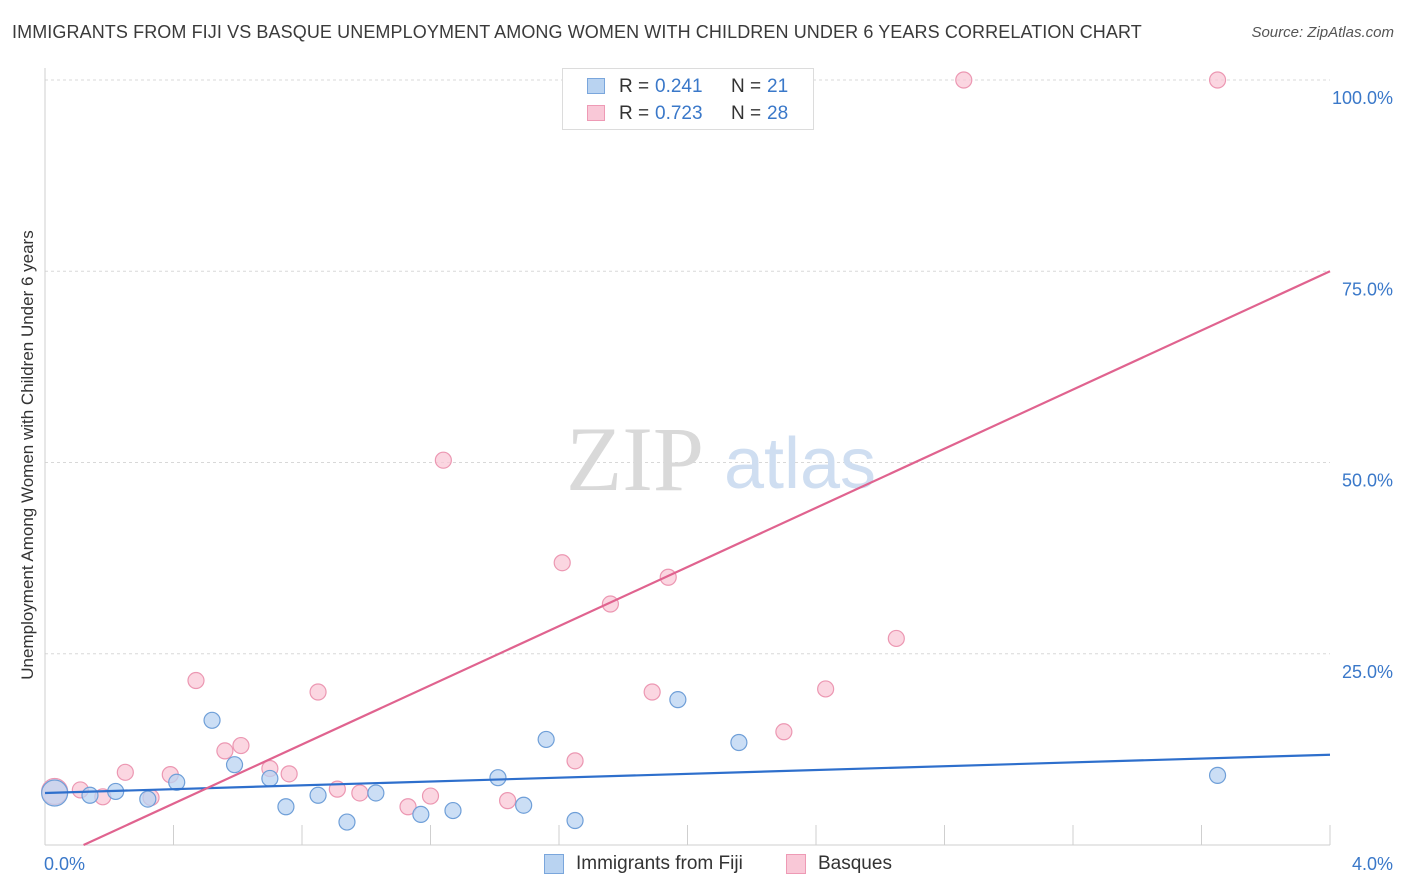  What do you see at coordinates (688, 99) in the screenshot?
I see `stats-box: R = 0.241 N = 21 R = 0.723 N = 28` at bounding box center [688, 99].